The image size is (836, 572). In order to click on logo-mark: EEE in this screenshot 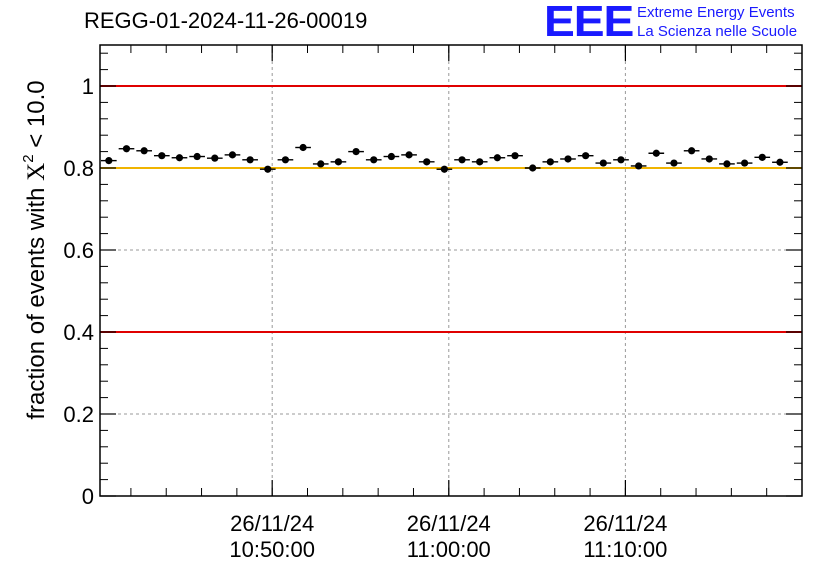, I will do `click(589, 23)`.